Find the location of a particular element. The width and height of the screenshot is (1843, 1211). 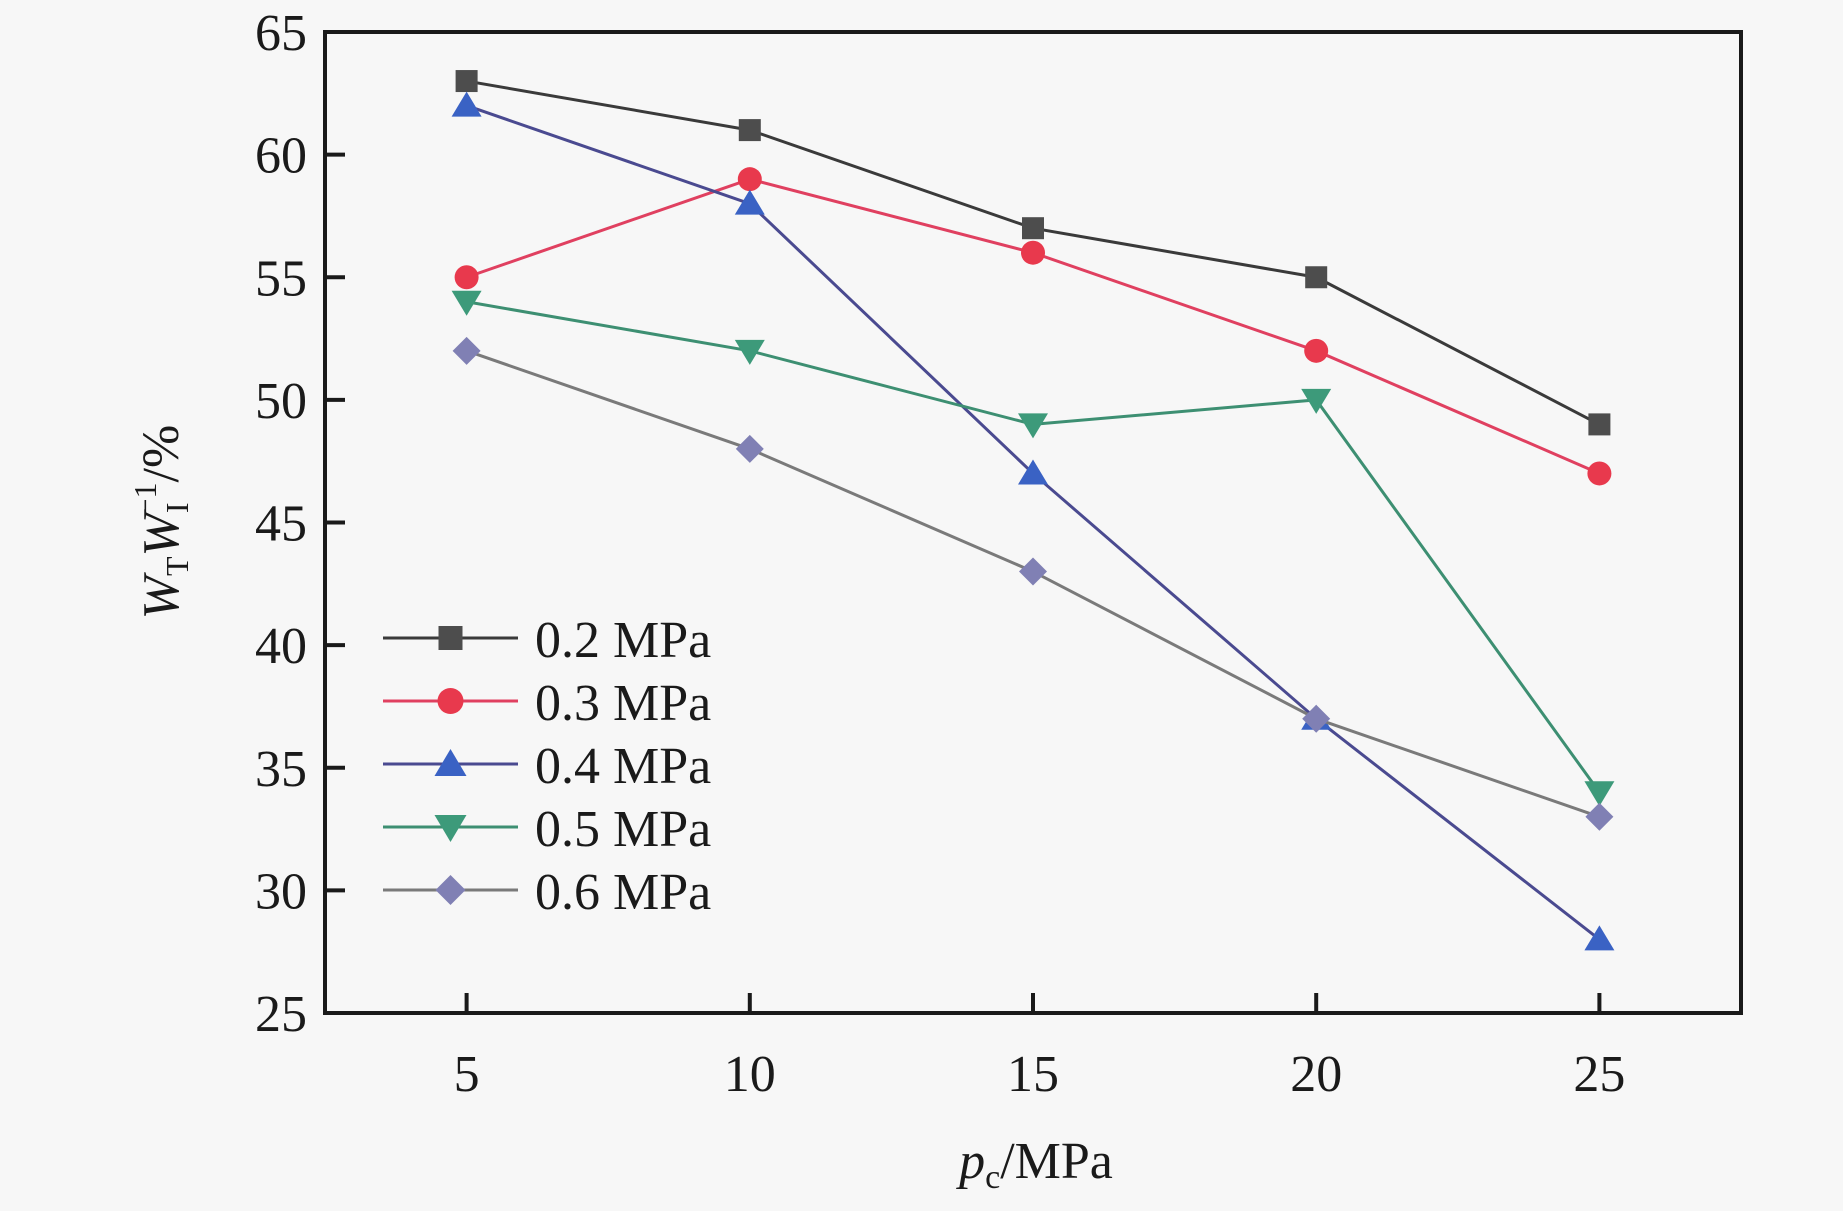

y-axis-title-rest: /% is located at coordinates (161, 454).